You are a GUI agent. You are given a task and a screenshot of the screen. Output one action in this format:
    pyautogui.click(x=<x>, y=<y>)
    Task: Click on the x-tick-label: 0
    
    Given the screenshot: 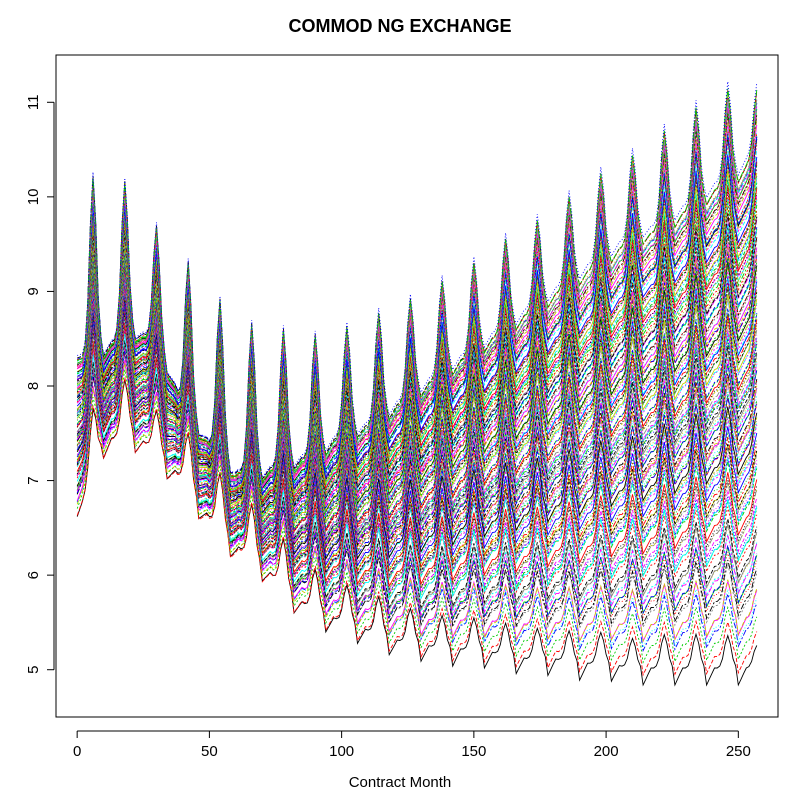 What is the action you would take?
    pyautogui.click(x=77, y=751)
    